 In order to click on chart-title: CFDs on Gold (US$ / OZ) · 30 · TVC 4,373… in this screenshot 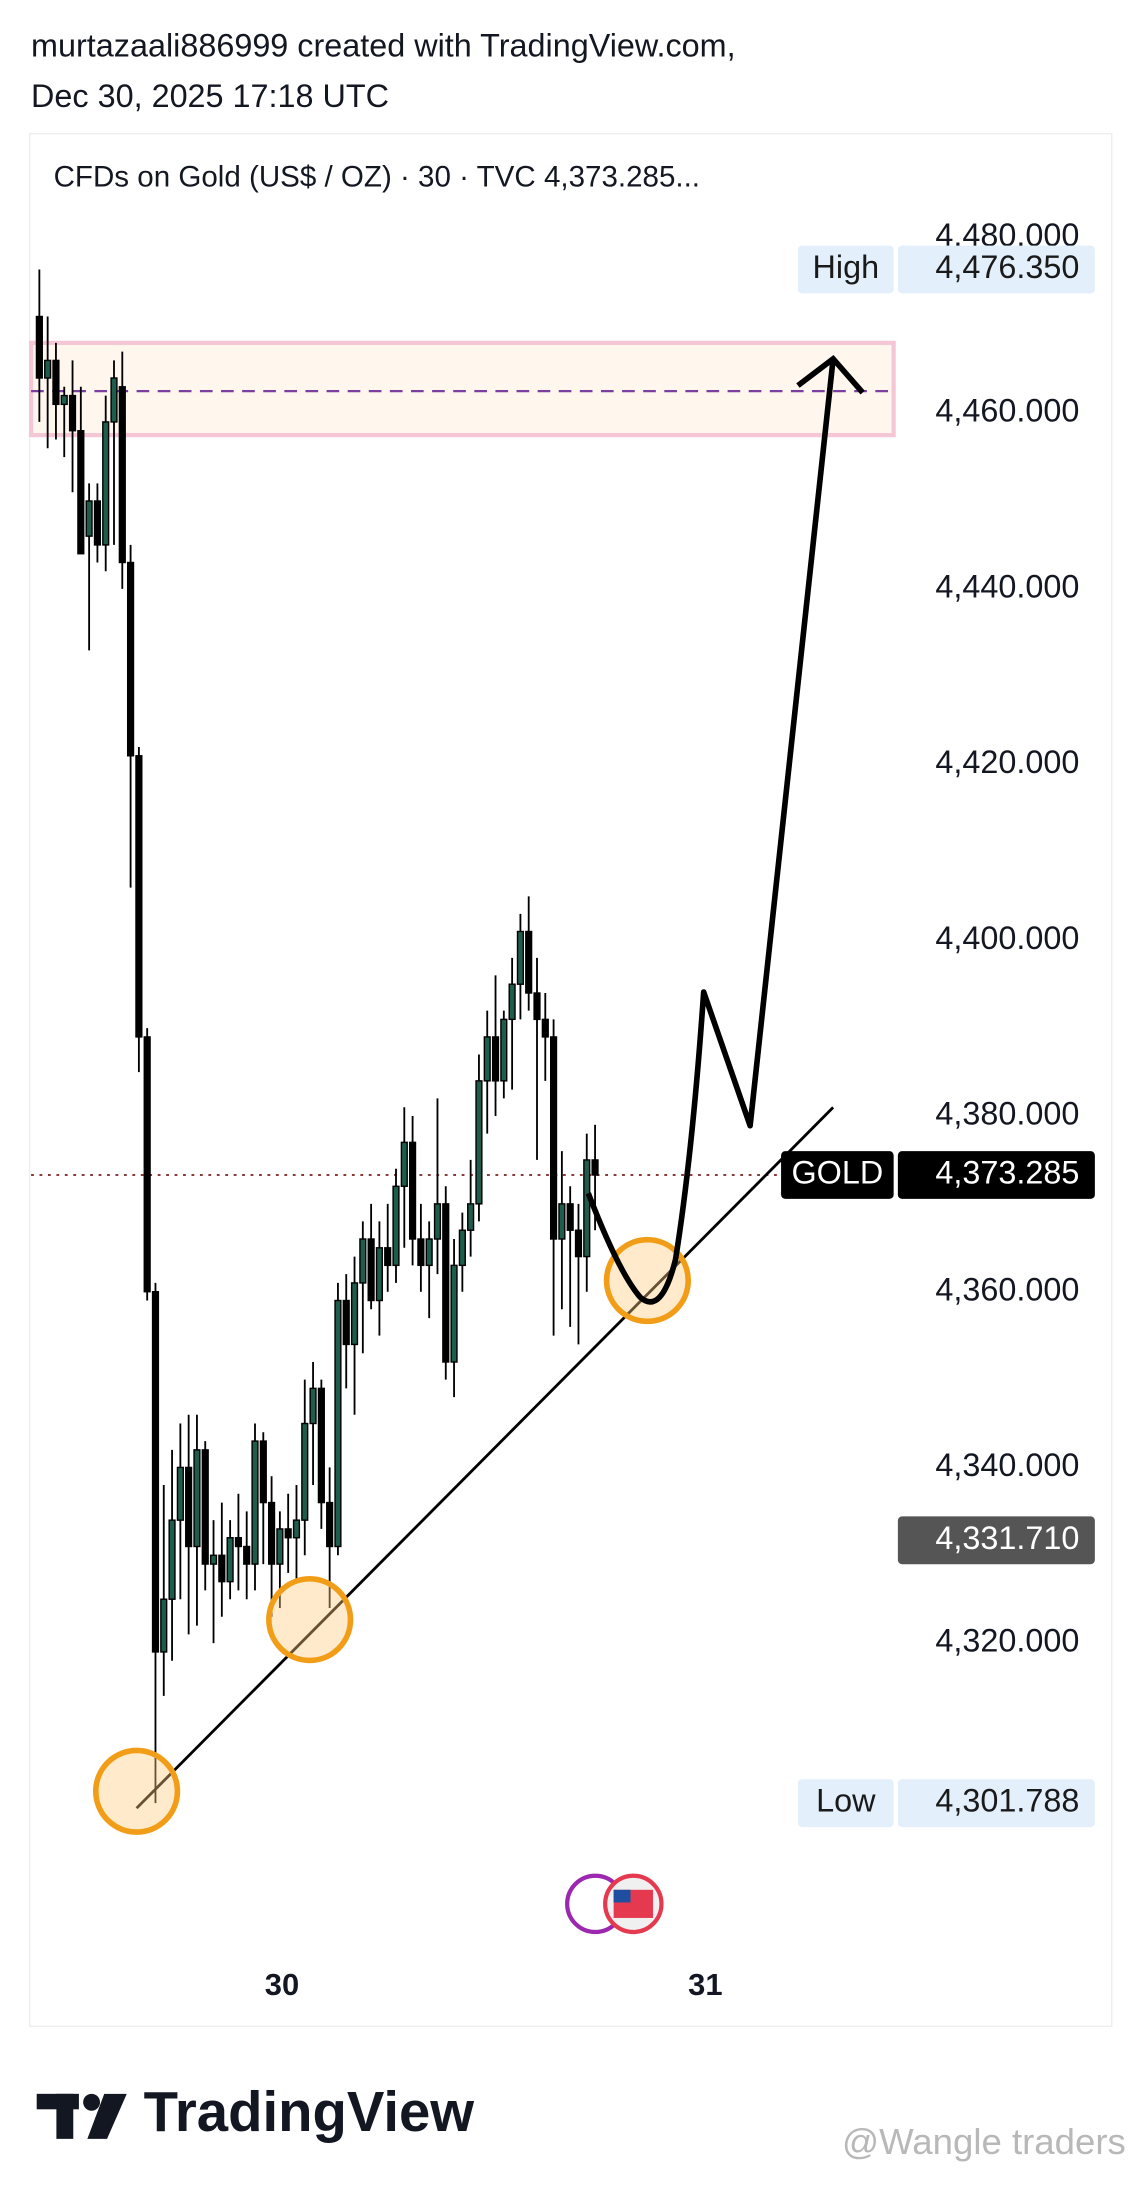, I will do `click(377, 177)`.